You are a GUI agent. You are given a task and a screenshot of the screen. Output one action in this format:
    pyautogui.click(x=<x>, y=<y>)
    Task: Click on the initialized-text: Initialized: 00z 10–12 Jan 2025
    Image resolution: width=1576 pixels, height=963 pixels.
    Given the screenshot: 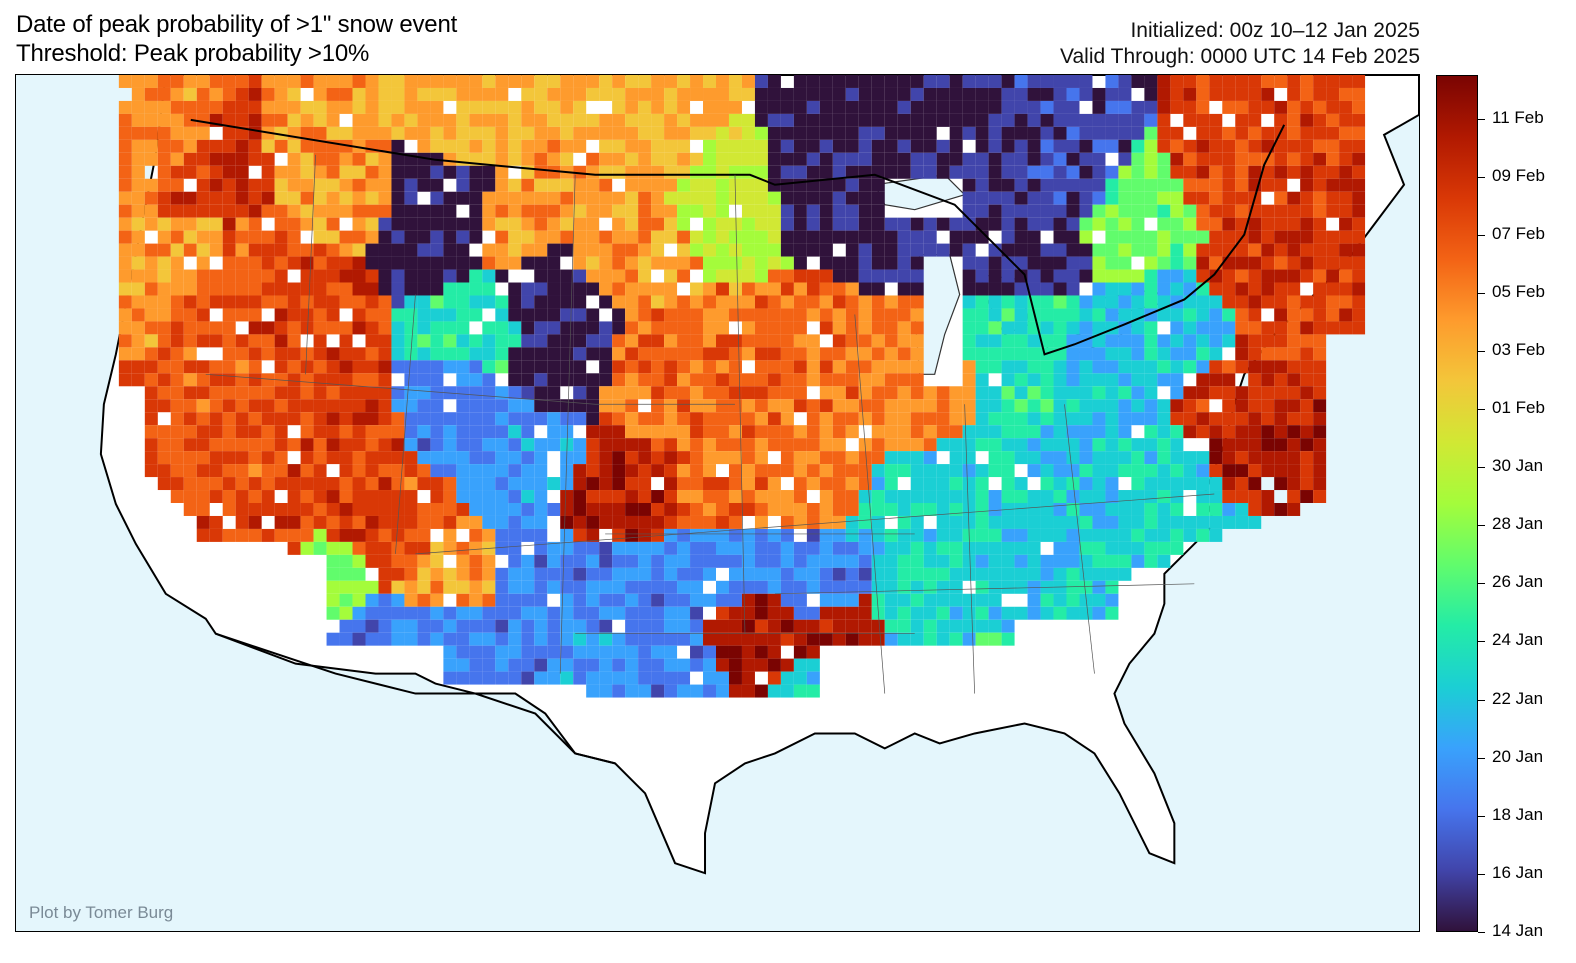 What is the action you would take?
    pyautogui.click(x=1275, y=30)
    